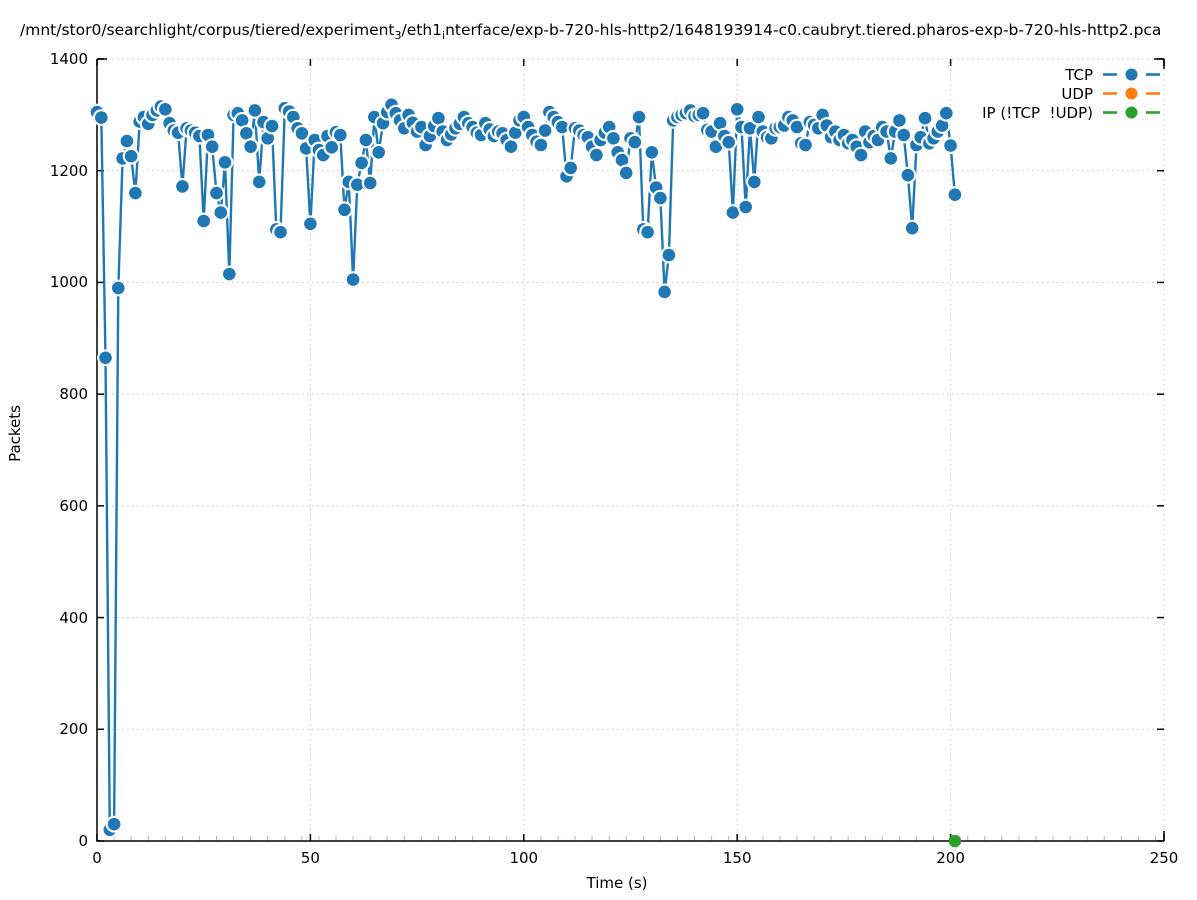  I want to click on x-tick-label: 150, so click(737, 858).